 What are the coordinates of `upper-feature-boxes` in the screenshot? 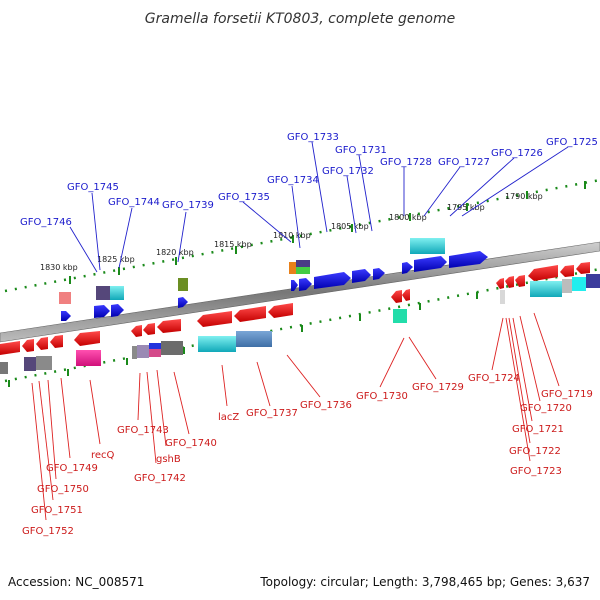 It's located at (329, 280).